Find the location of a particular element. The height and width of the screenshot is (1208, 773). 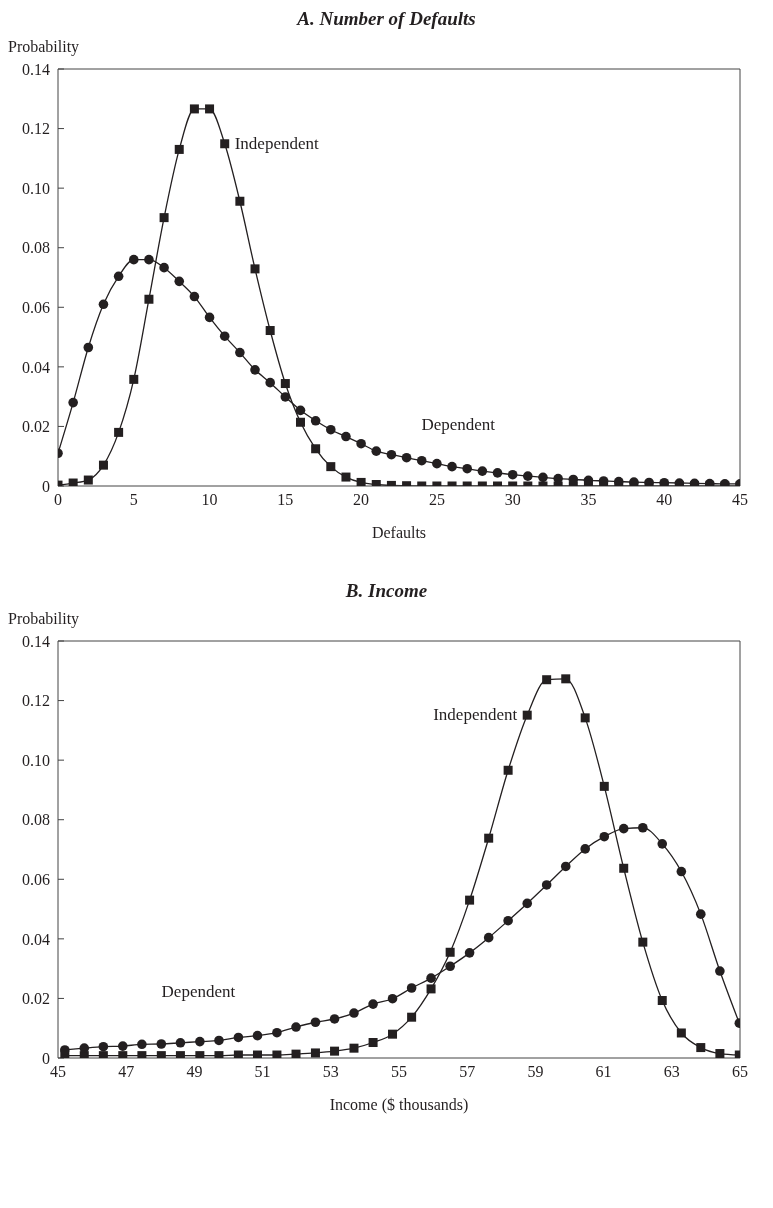

x-tick-label: 45 is located at coordinates (58, 1072).